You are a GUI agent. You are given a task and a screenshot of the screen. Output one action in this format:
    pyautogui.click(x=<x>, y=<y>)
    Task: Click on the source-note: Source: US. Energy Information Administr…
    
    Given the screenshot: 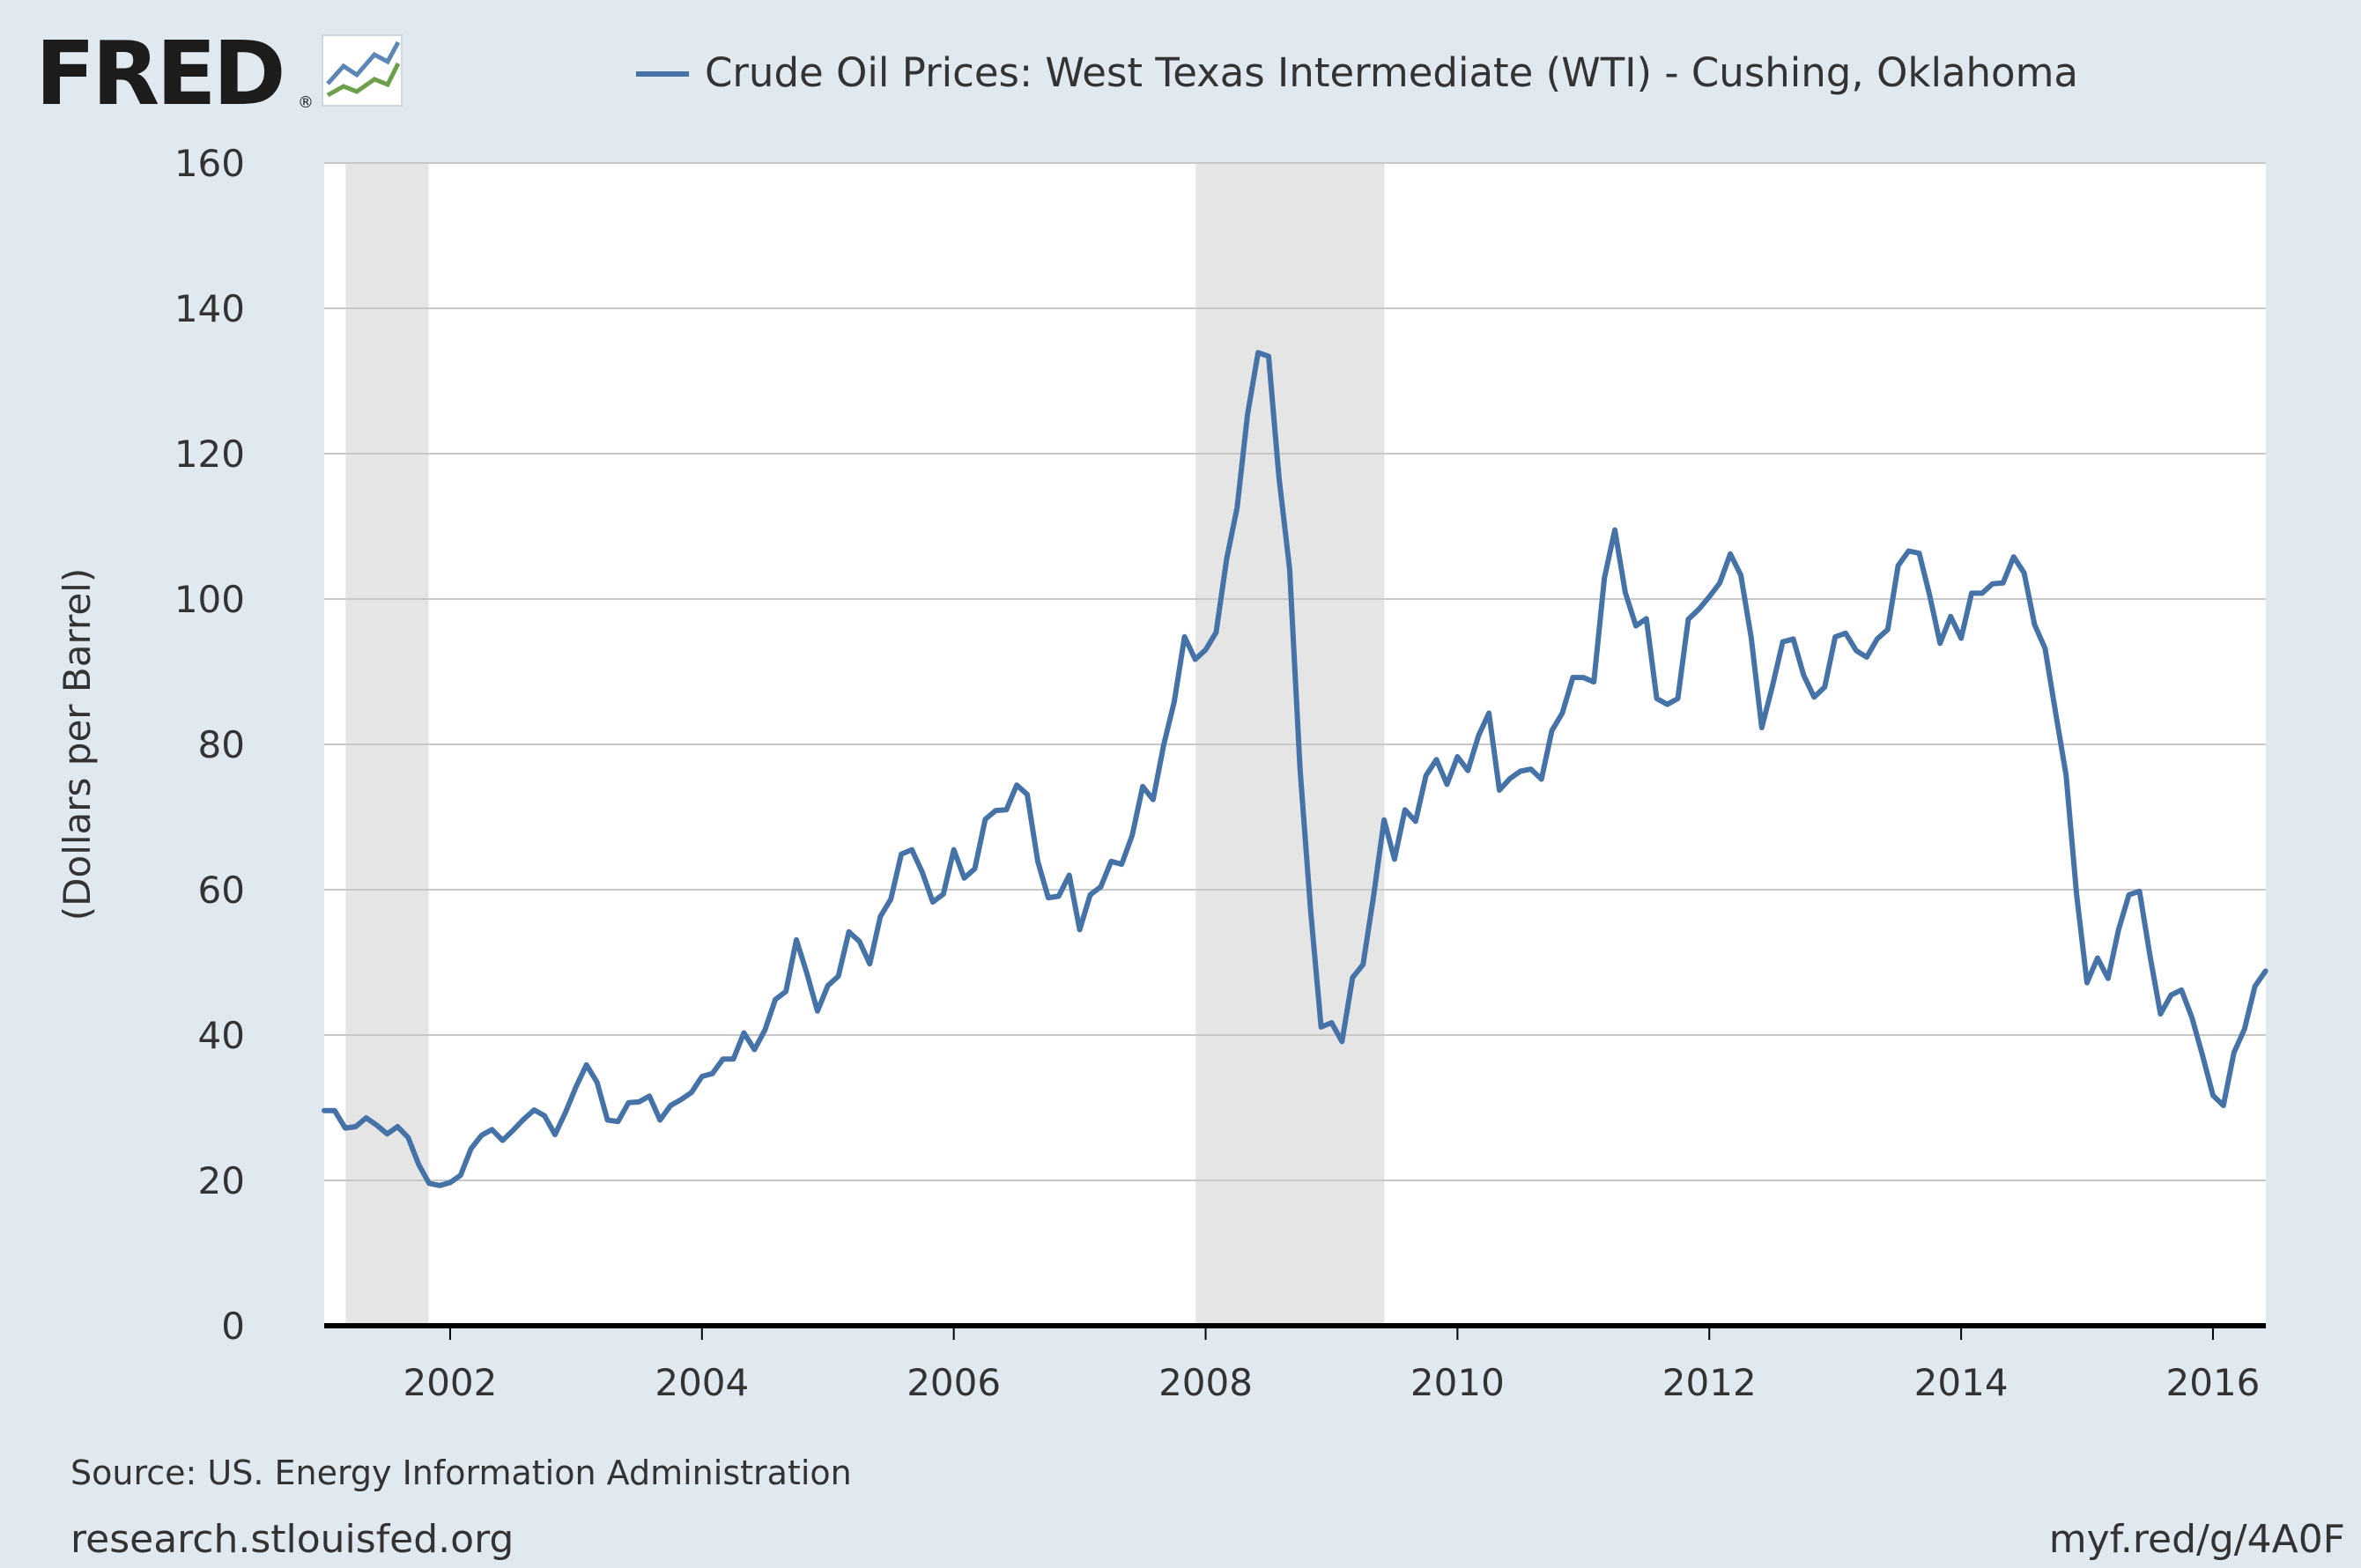 What is the action you would take?
    pyautogui.click(x=461, y=1472)
    